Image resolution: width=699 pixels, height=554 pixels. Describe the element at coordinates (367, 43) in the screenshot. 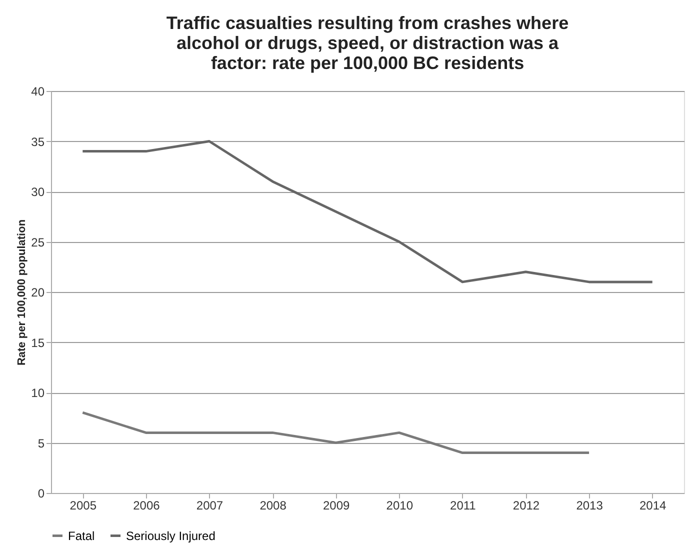

I see `text: alcohol or drugs, speed, or distraction was a` at that location.